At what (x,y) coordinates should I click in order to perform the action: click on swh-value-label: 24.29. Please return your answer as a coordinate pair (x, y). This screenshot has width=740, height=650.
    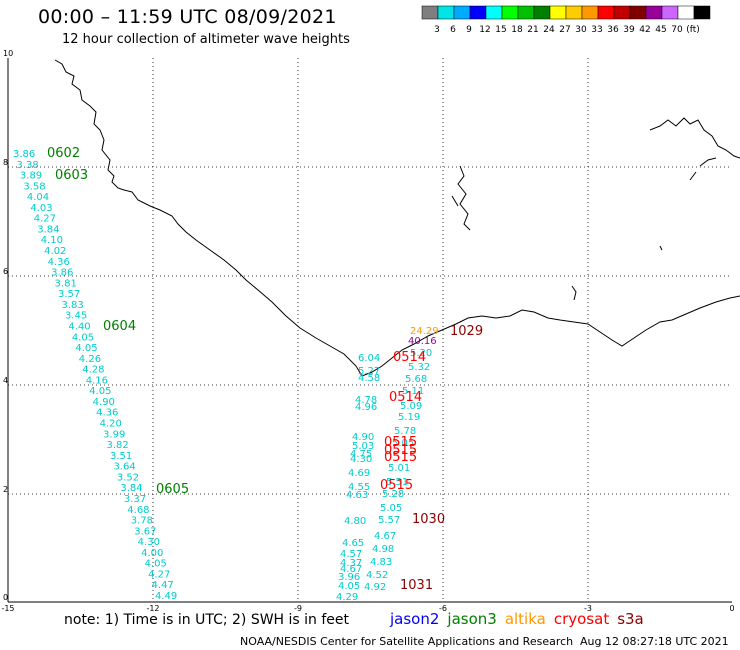
    Looking at the image, I should click on (424, 331).